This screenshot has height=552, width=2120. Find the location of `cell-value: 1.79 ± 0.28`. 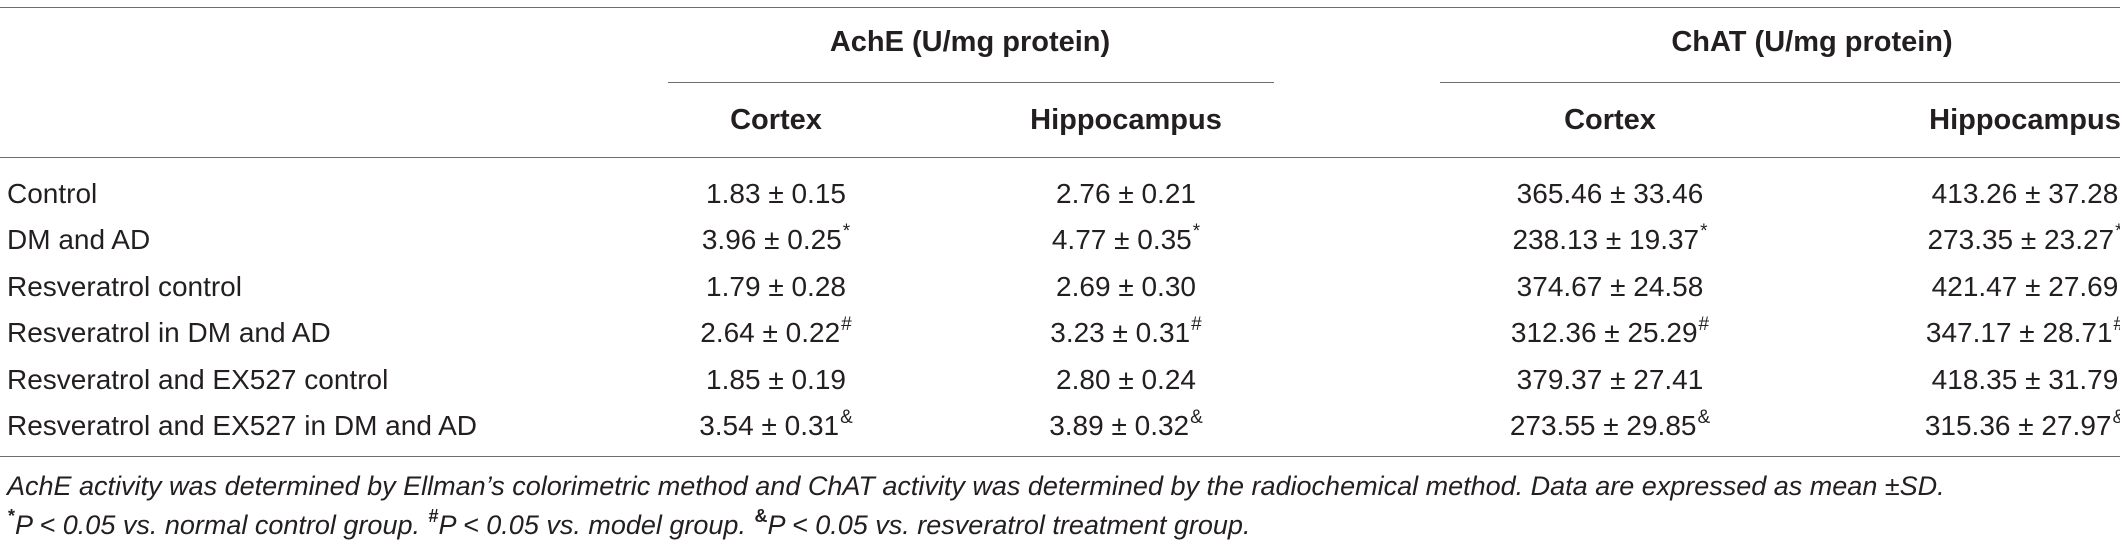

cell-value: 1.79 ± 0.28 is located at coordinates (776, 286).